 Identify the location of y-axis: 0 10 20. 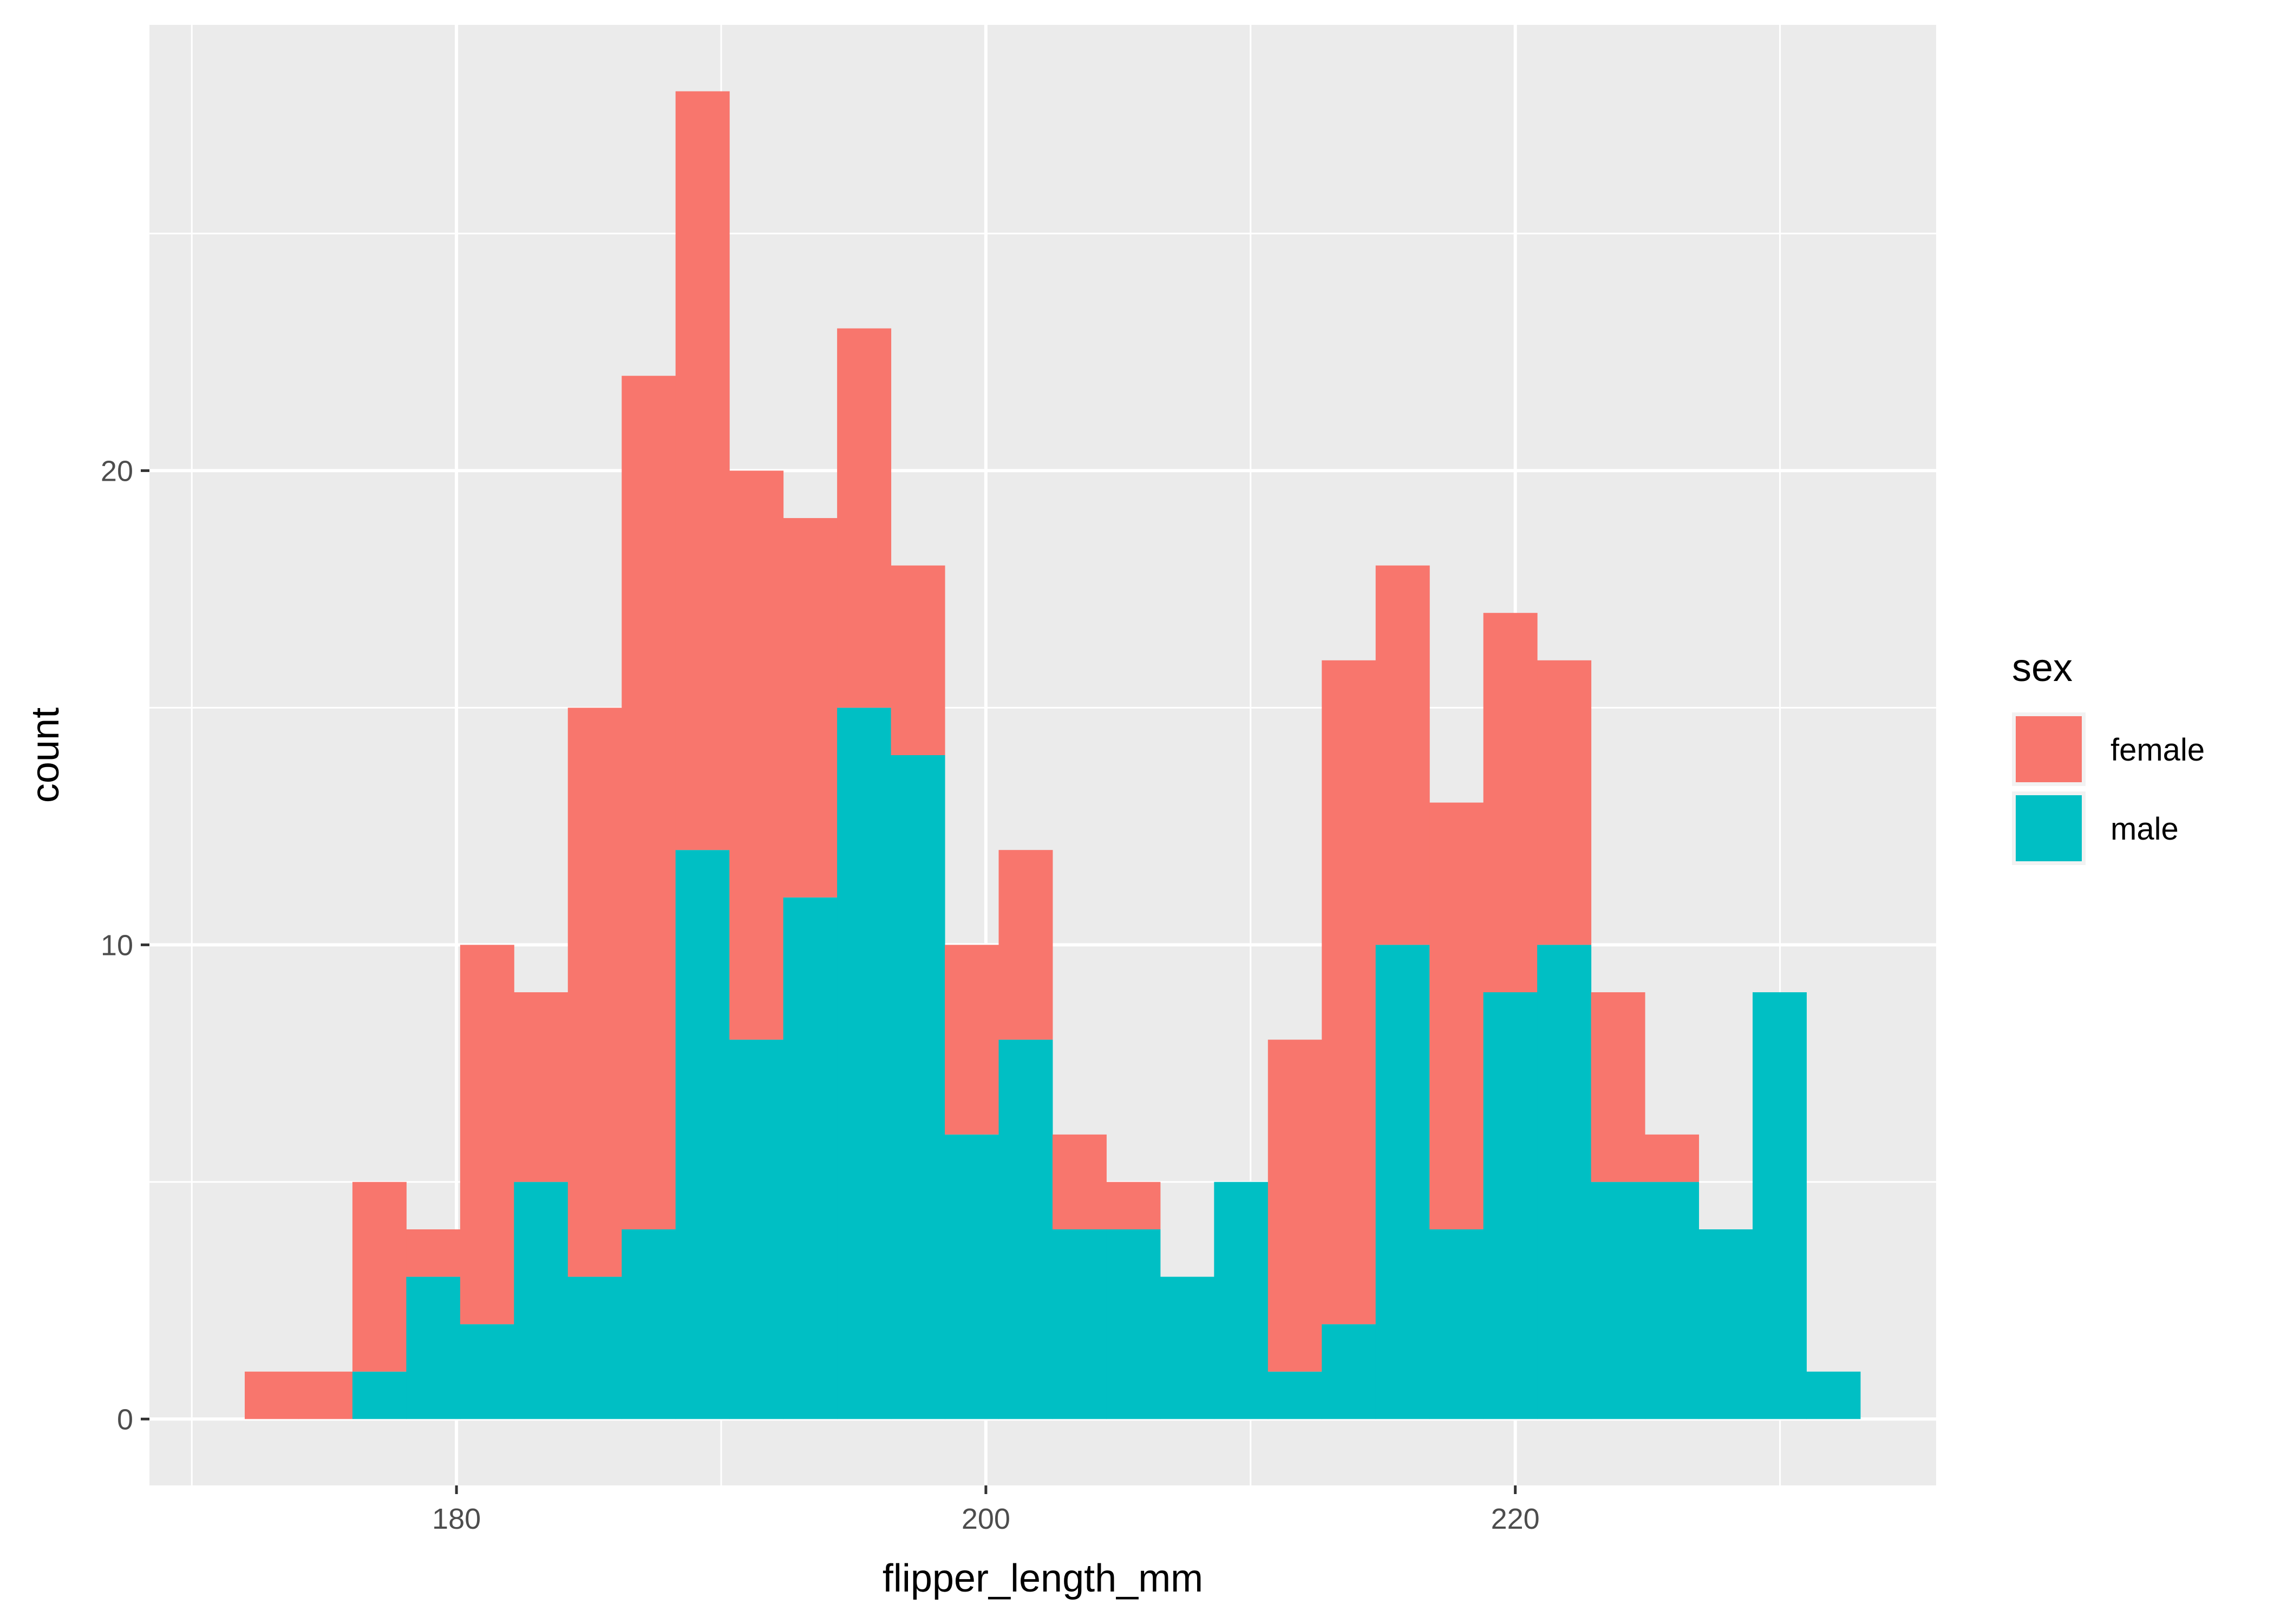
(125, 946).